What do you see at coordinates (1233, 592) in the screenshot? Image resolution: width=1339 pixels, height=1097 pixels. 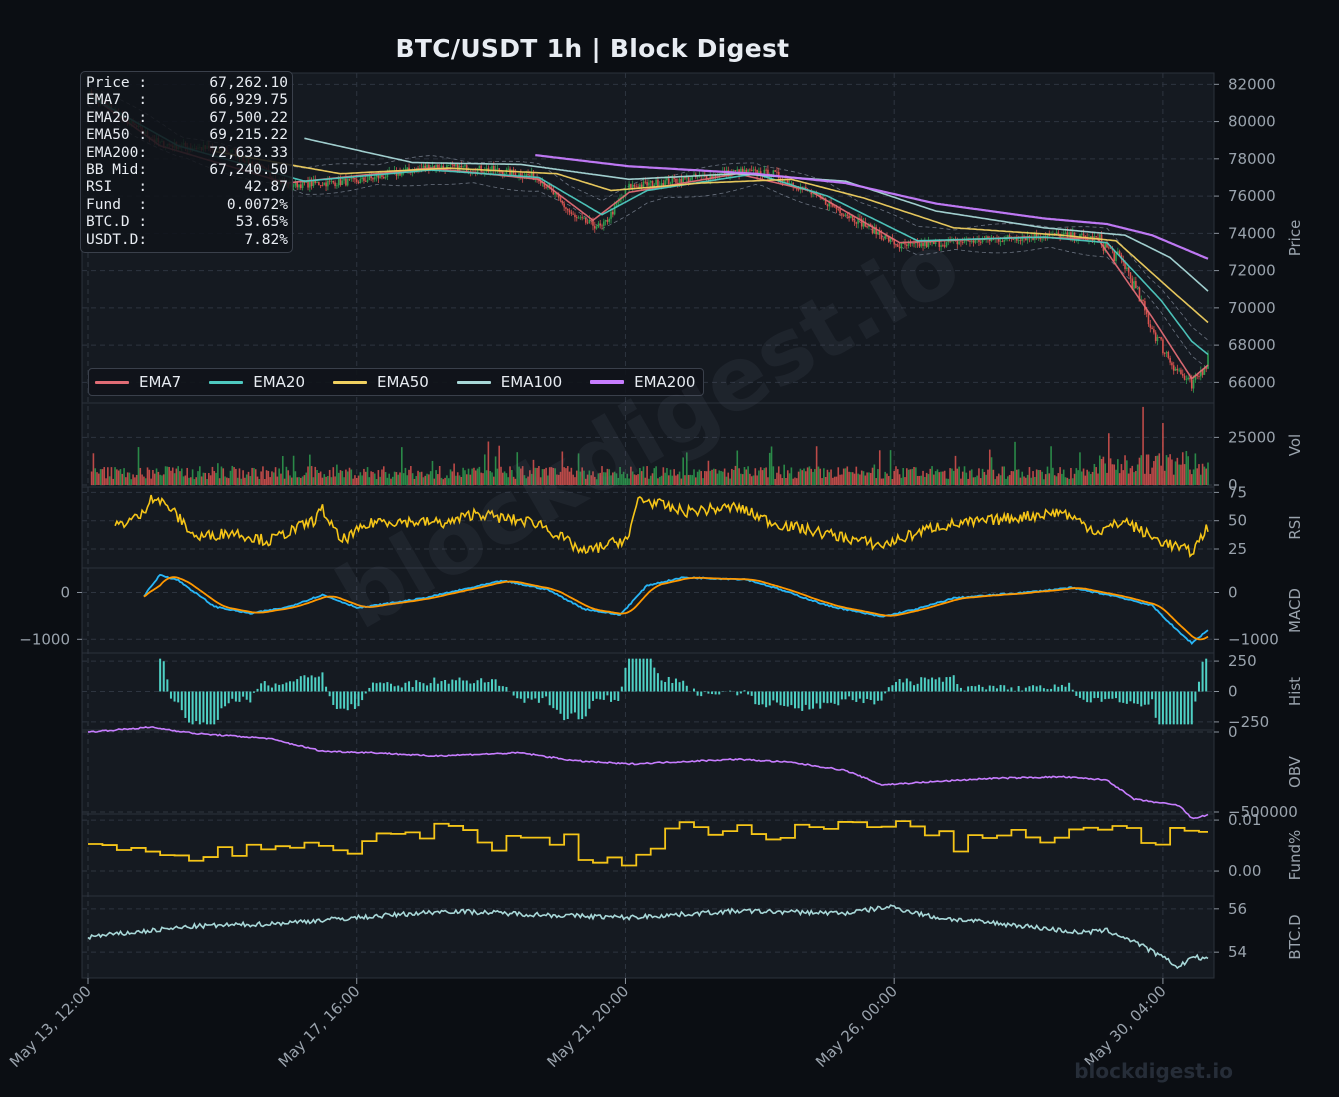 I see `y-tick-label: 0` at bounding box center [1233, 592].